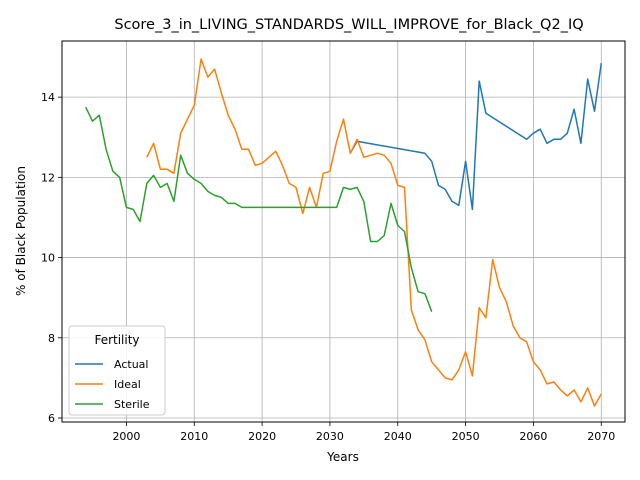  I want to click on x-tick-label: 2000, so click(126, 436).